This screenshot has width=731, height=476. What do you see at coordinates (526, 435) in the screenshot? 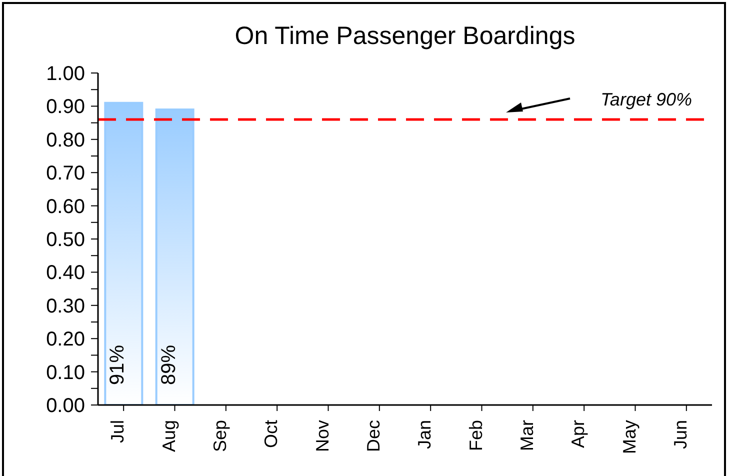
I see `x-tick-label: Mar` at bounding box center [526, 435].